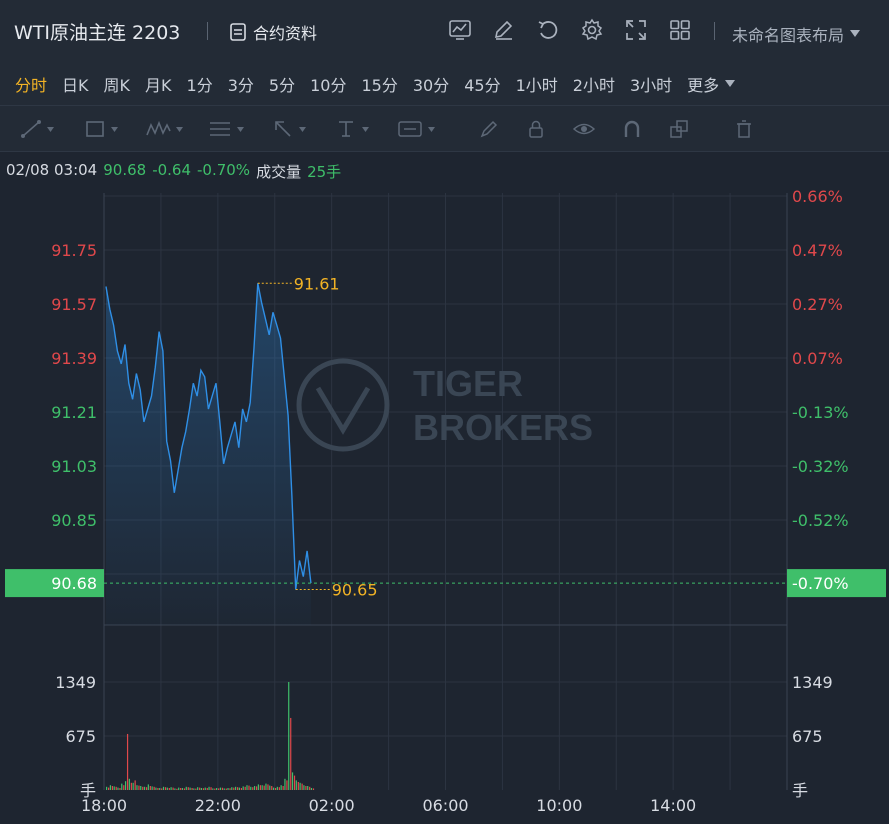 This screenshot has width=889, height=824. Describe the element at coordinates (240, 85) in the screenshot. I see `tab-period-5: 3分` at that location.